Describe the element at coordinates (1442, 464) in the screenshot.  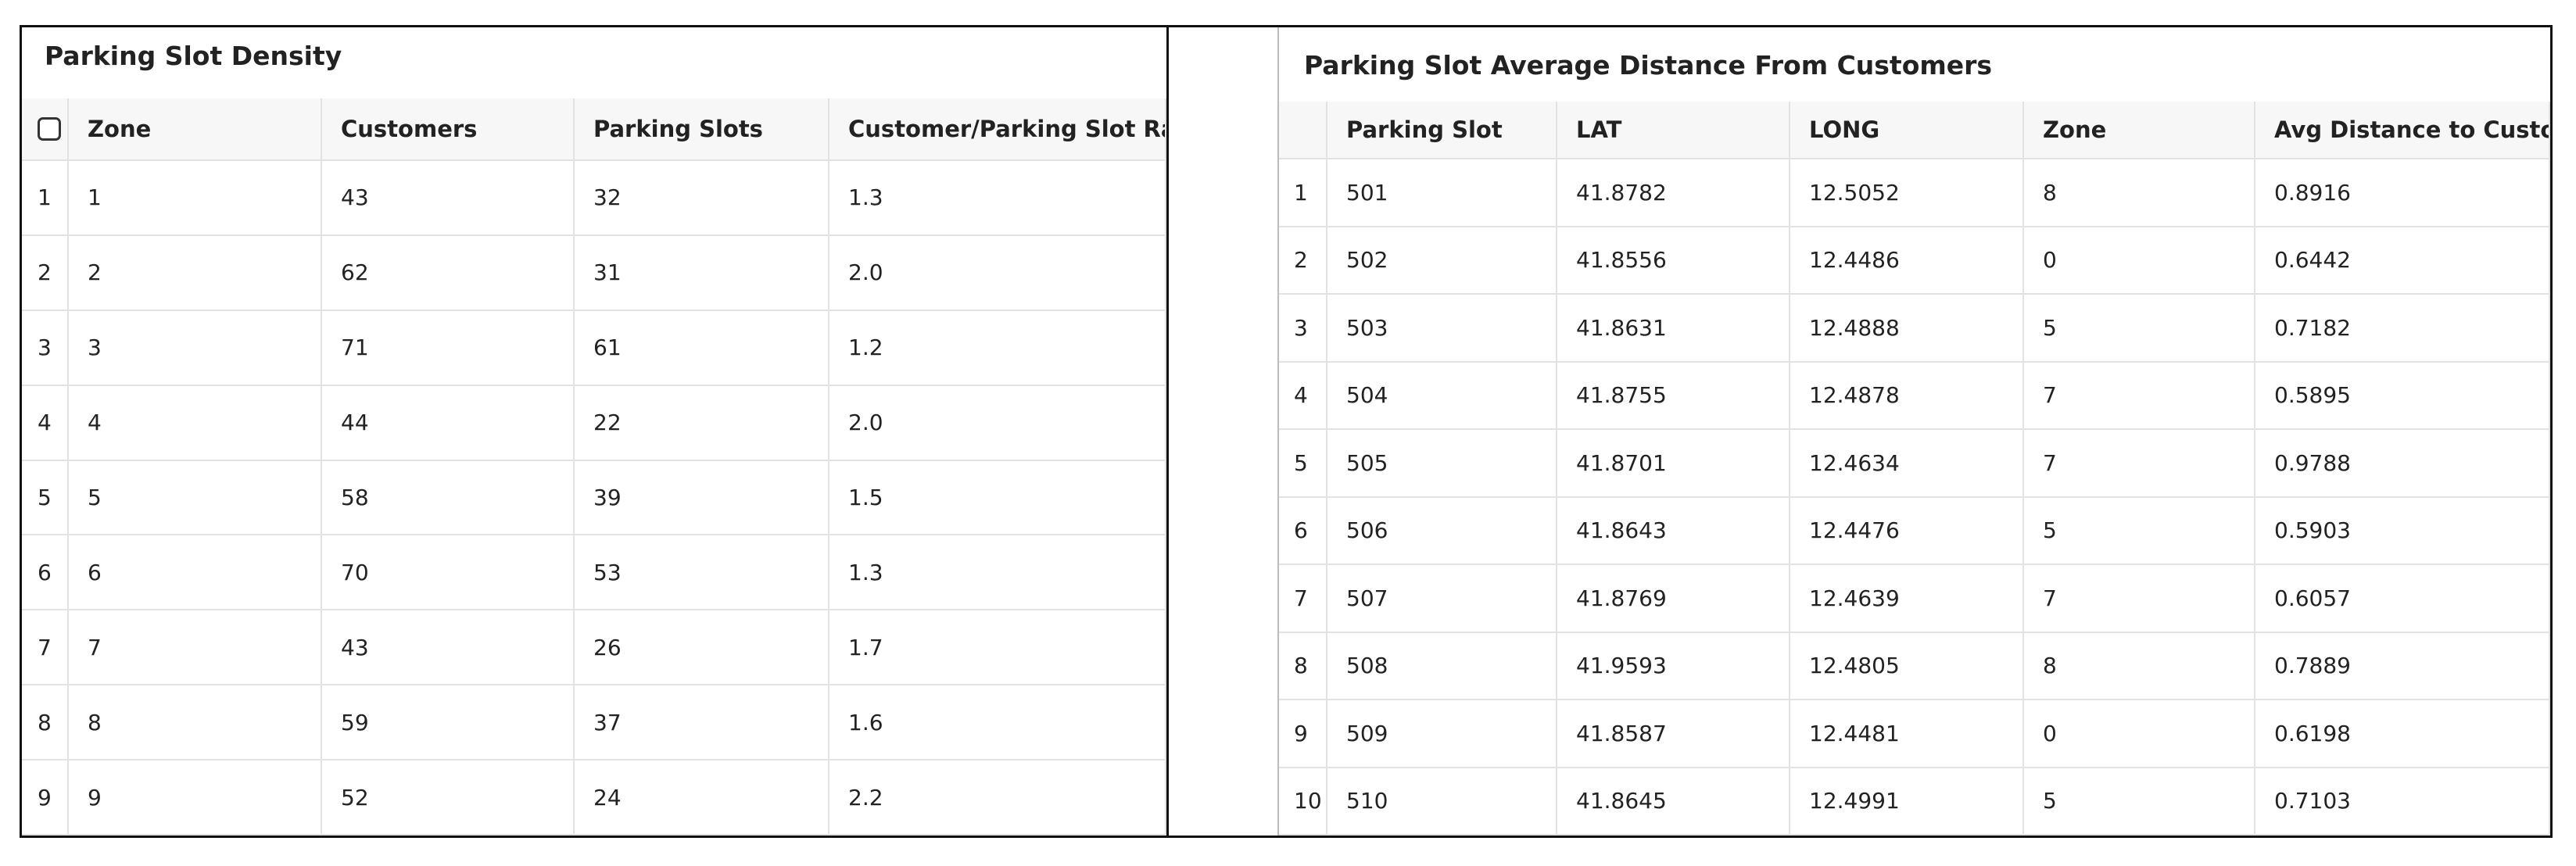
I see `table-cell: 505` at that location.